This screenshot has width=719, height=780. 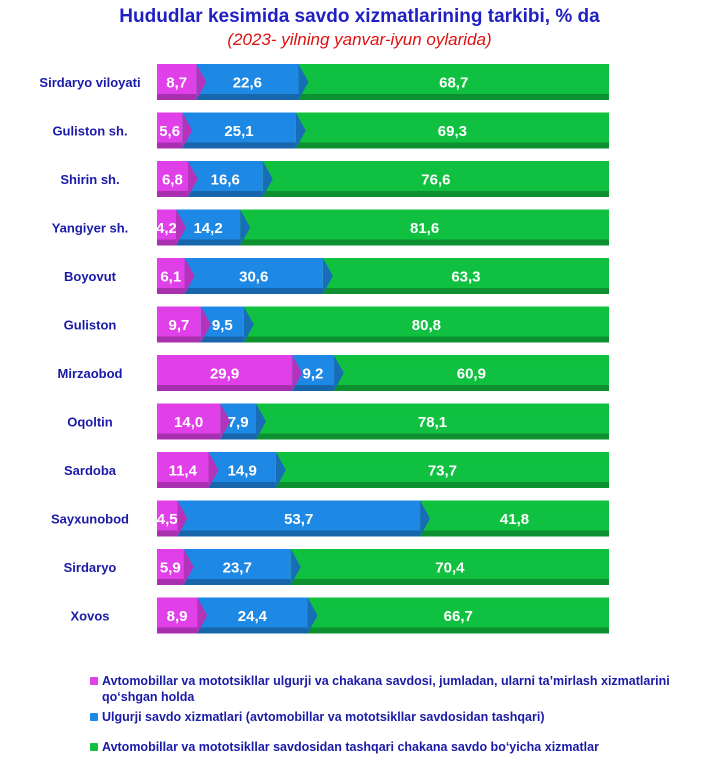 What do you see at coordinates (89, 616) in the screenshot?
I see `category-label: Xovos` at bounding box center [89, 616].